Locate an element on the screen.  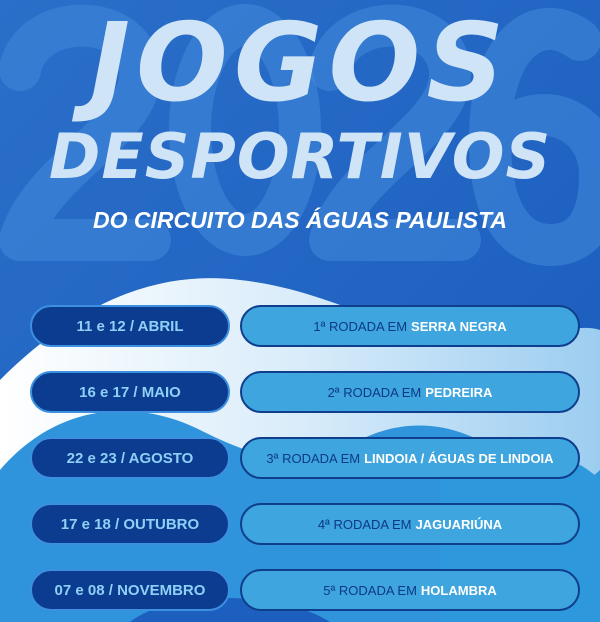
round-city: HOLAMBRA is located at coordinates (458, 590).